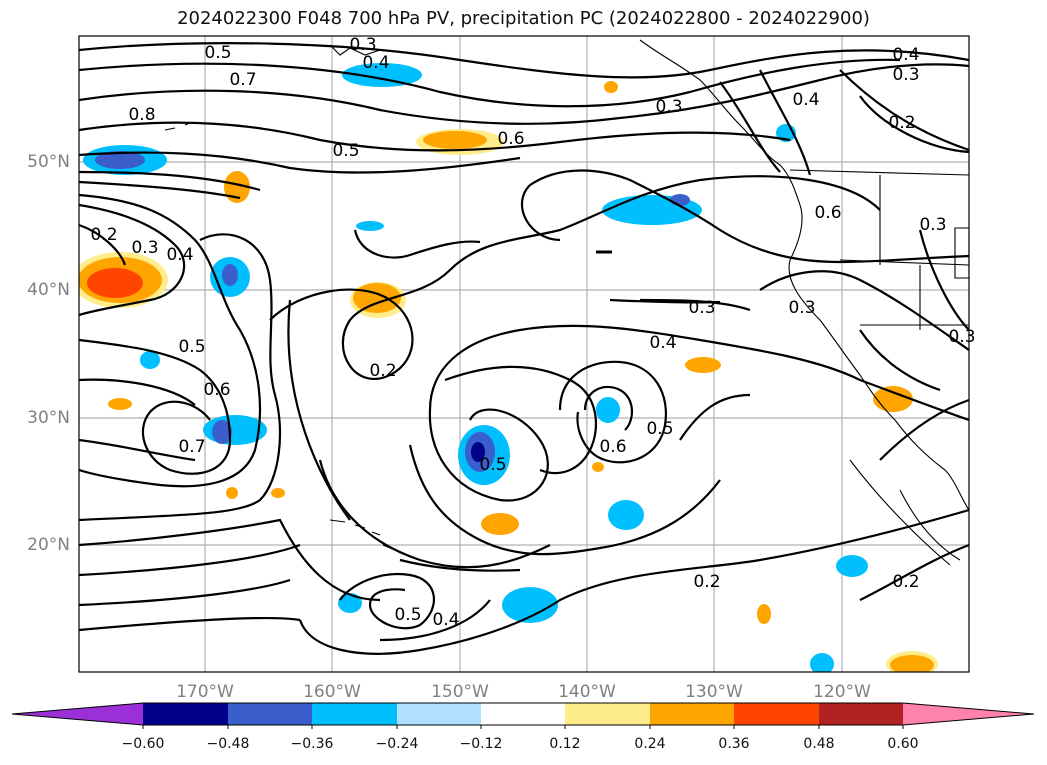  What do you see at coordinates (734, 744) in the screenshot?
I see `colorbar-tick-label: 0.36` at bounding box center [734, 744].